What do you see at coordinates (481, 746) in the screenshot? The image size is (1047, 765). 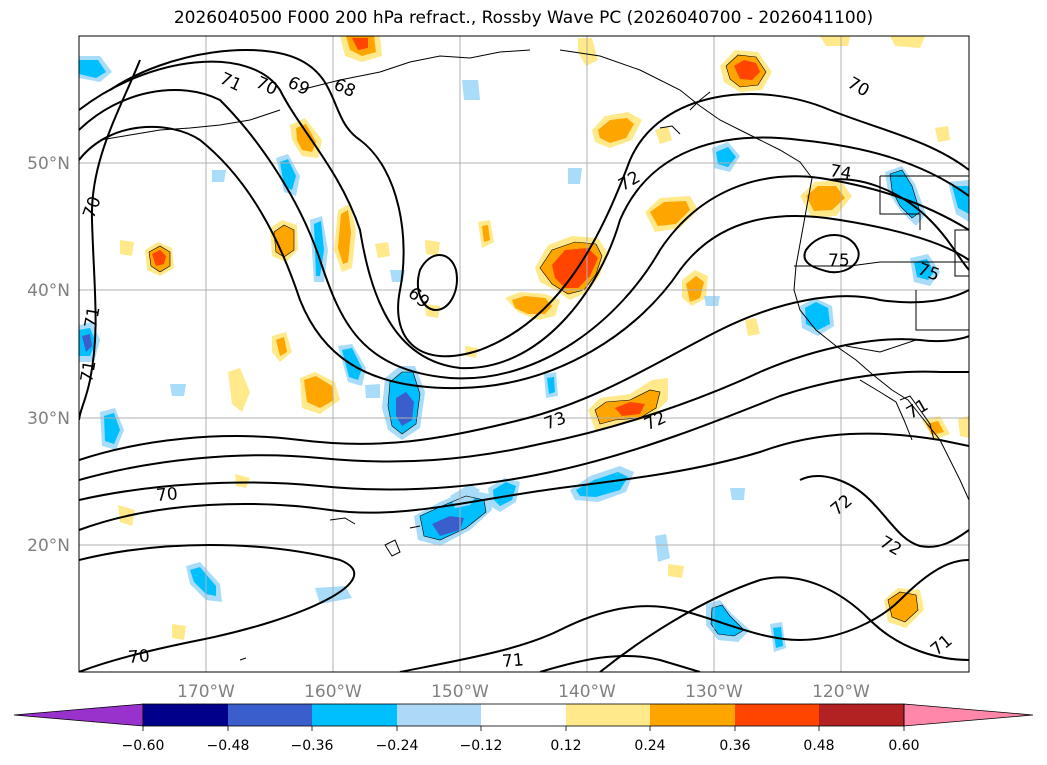 I see `colorbar-tick-label: −0.12` at bounding box center [481, 746].